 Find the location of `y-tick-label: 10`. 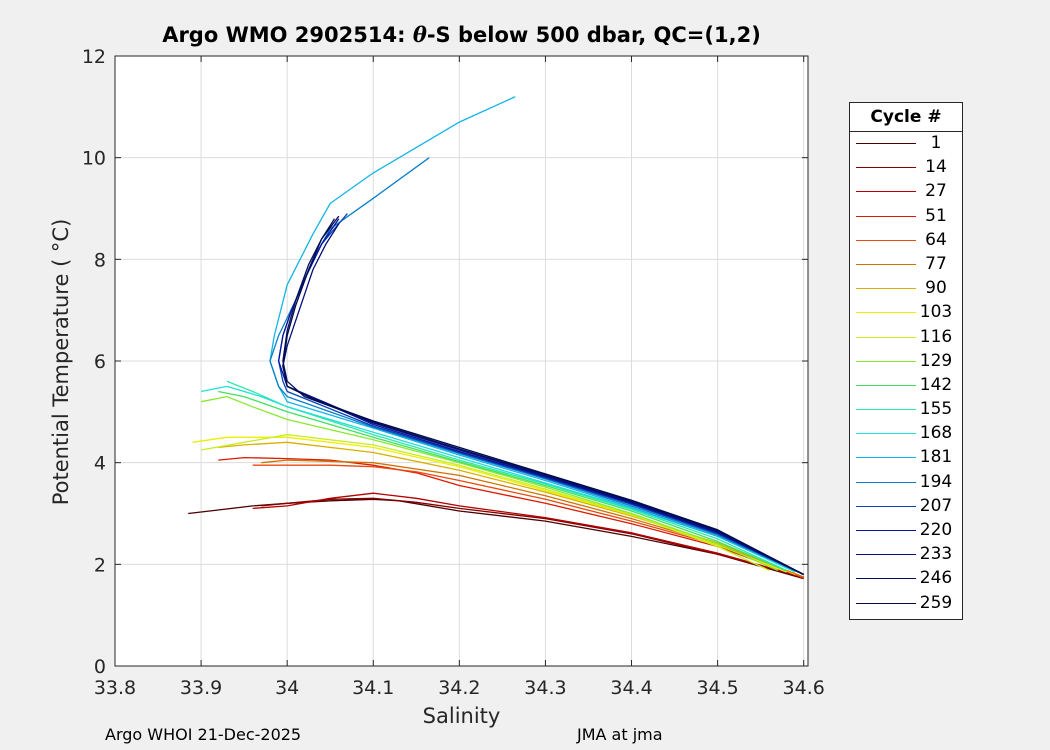

y-tick-label: 10 is located at coordinates (94, 159).